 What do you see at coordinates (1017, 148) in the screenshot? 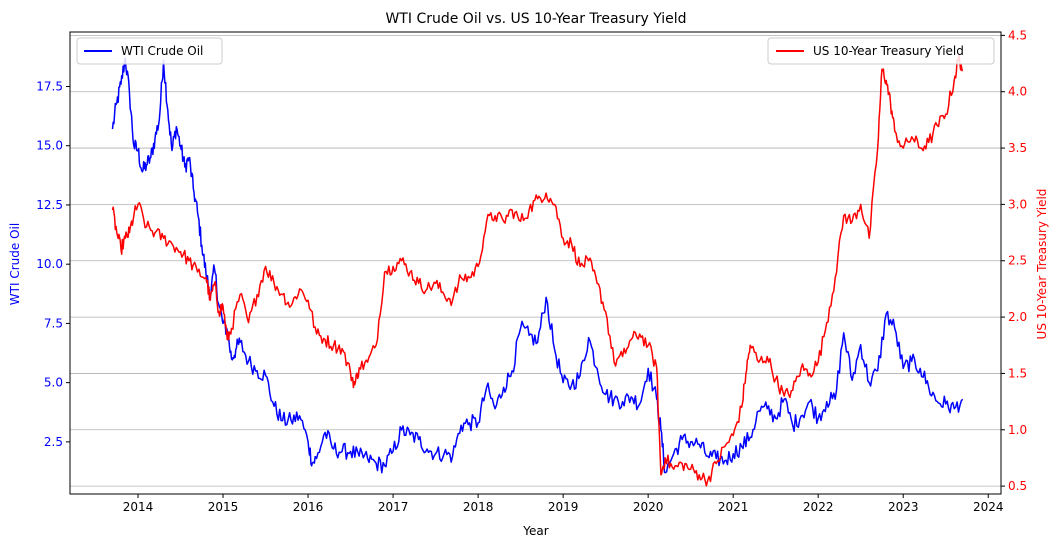
I see `y-right-tick-label: 3.5` at bounding box center [1017, 148].